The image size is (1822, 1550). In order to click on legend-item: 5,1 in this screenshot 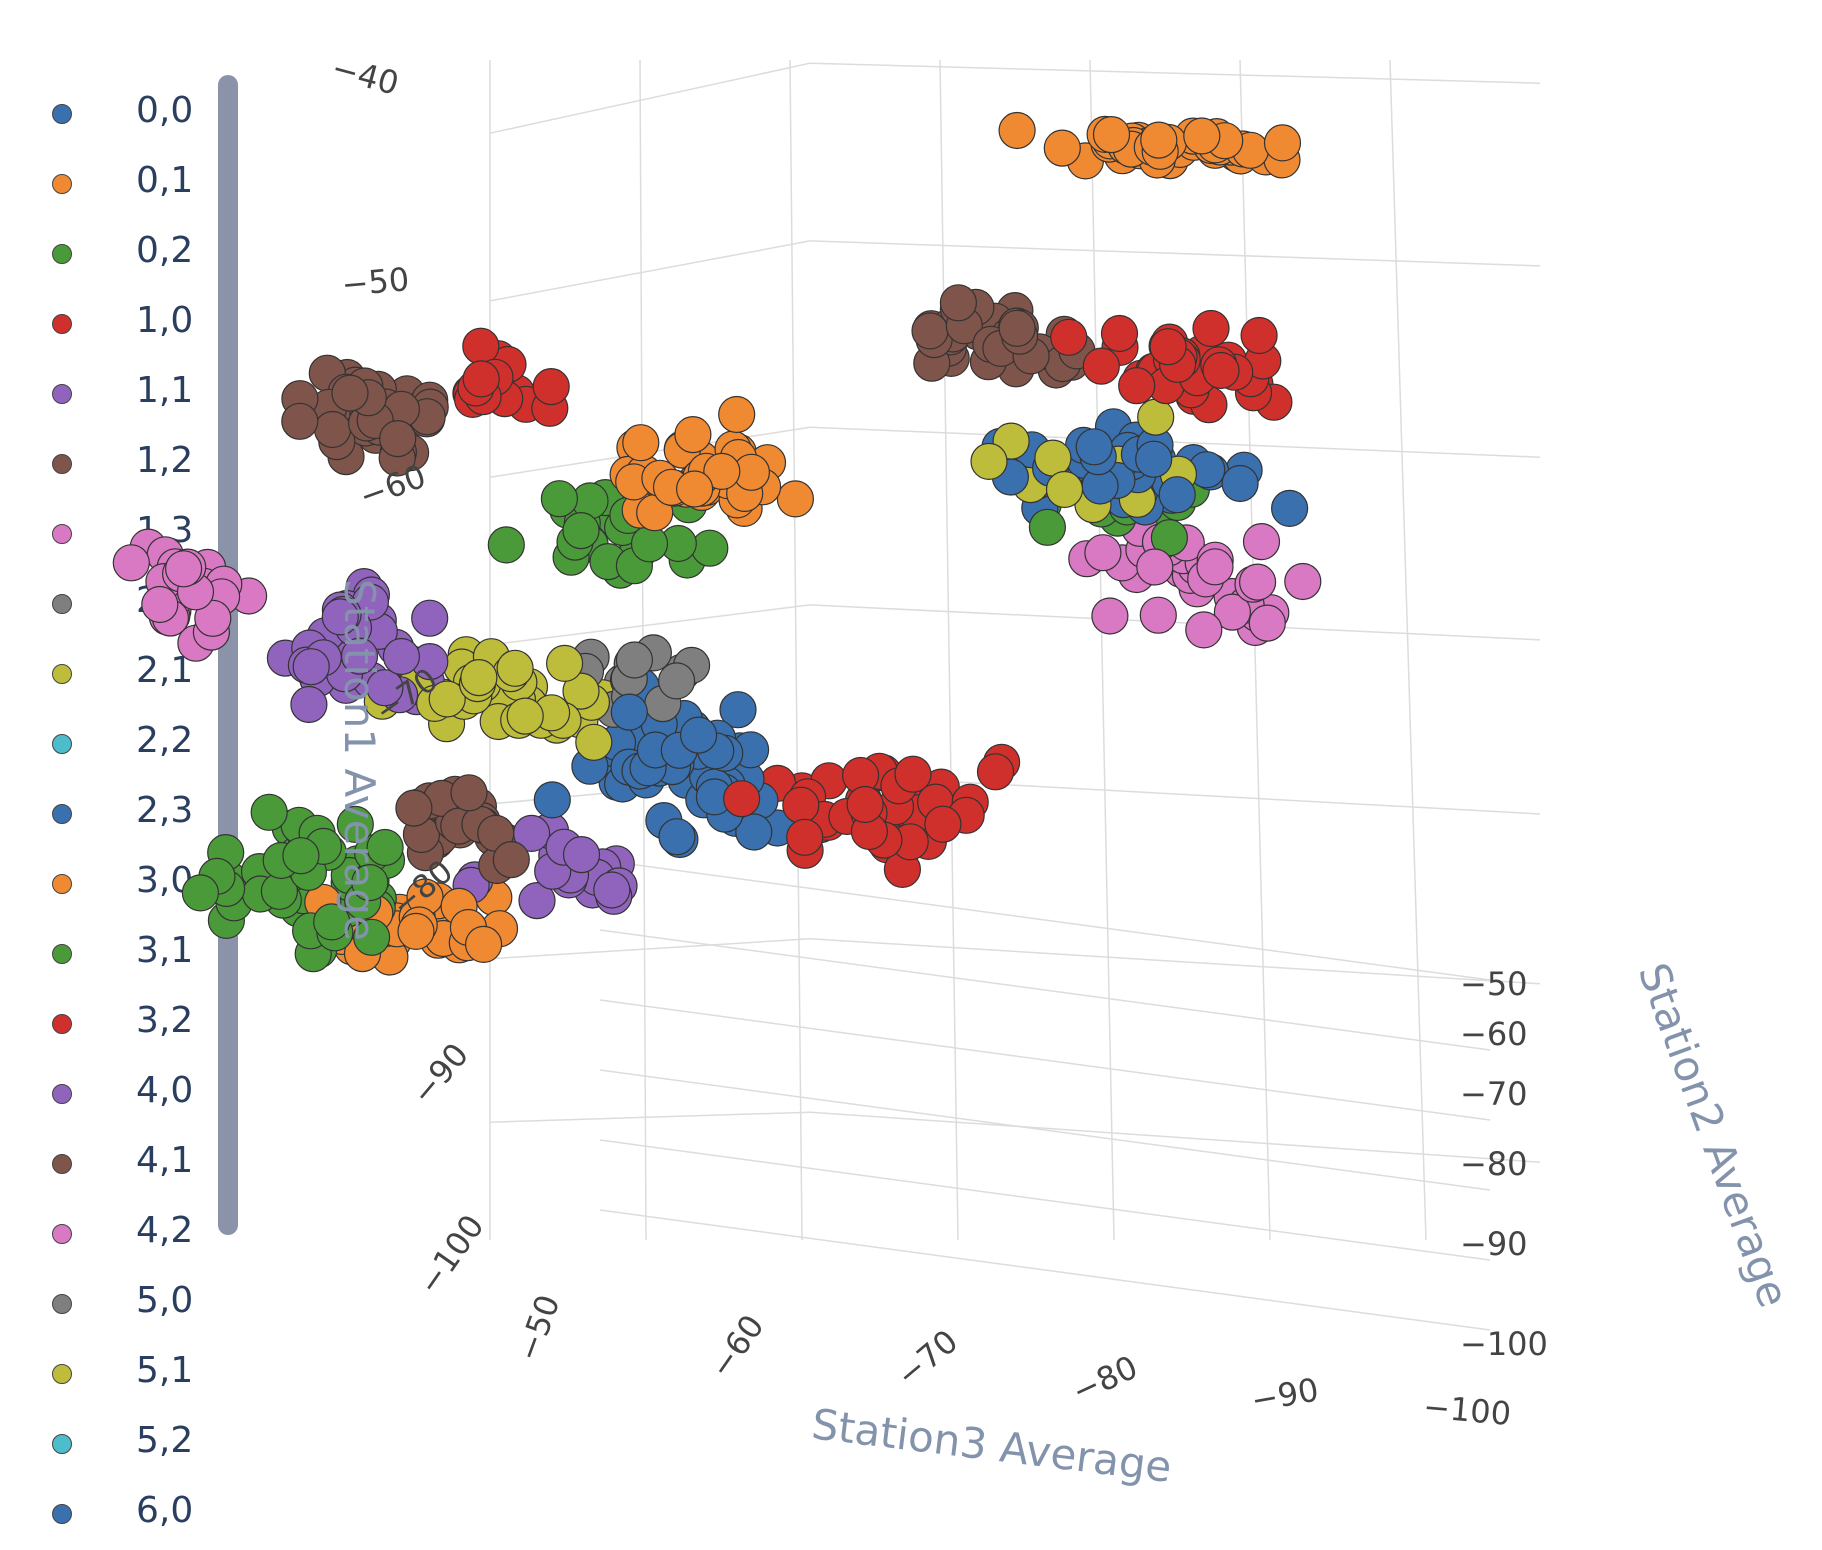, I will do `click(130, 1375)`.